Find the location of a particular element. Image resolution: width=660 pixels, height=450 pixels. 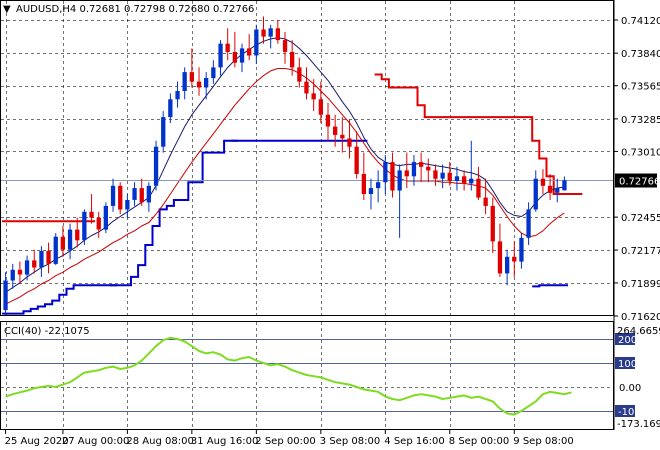

current-price-box is located at coordinates (636, 180).